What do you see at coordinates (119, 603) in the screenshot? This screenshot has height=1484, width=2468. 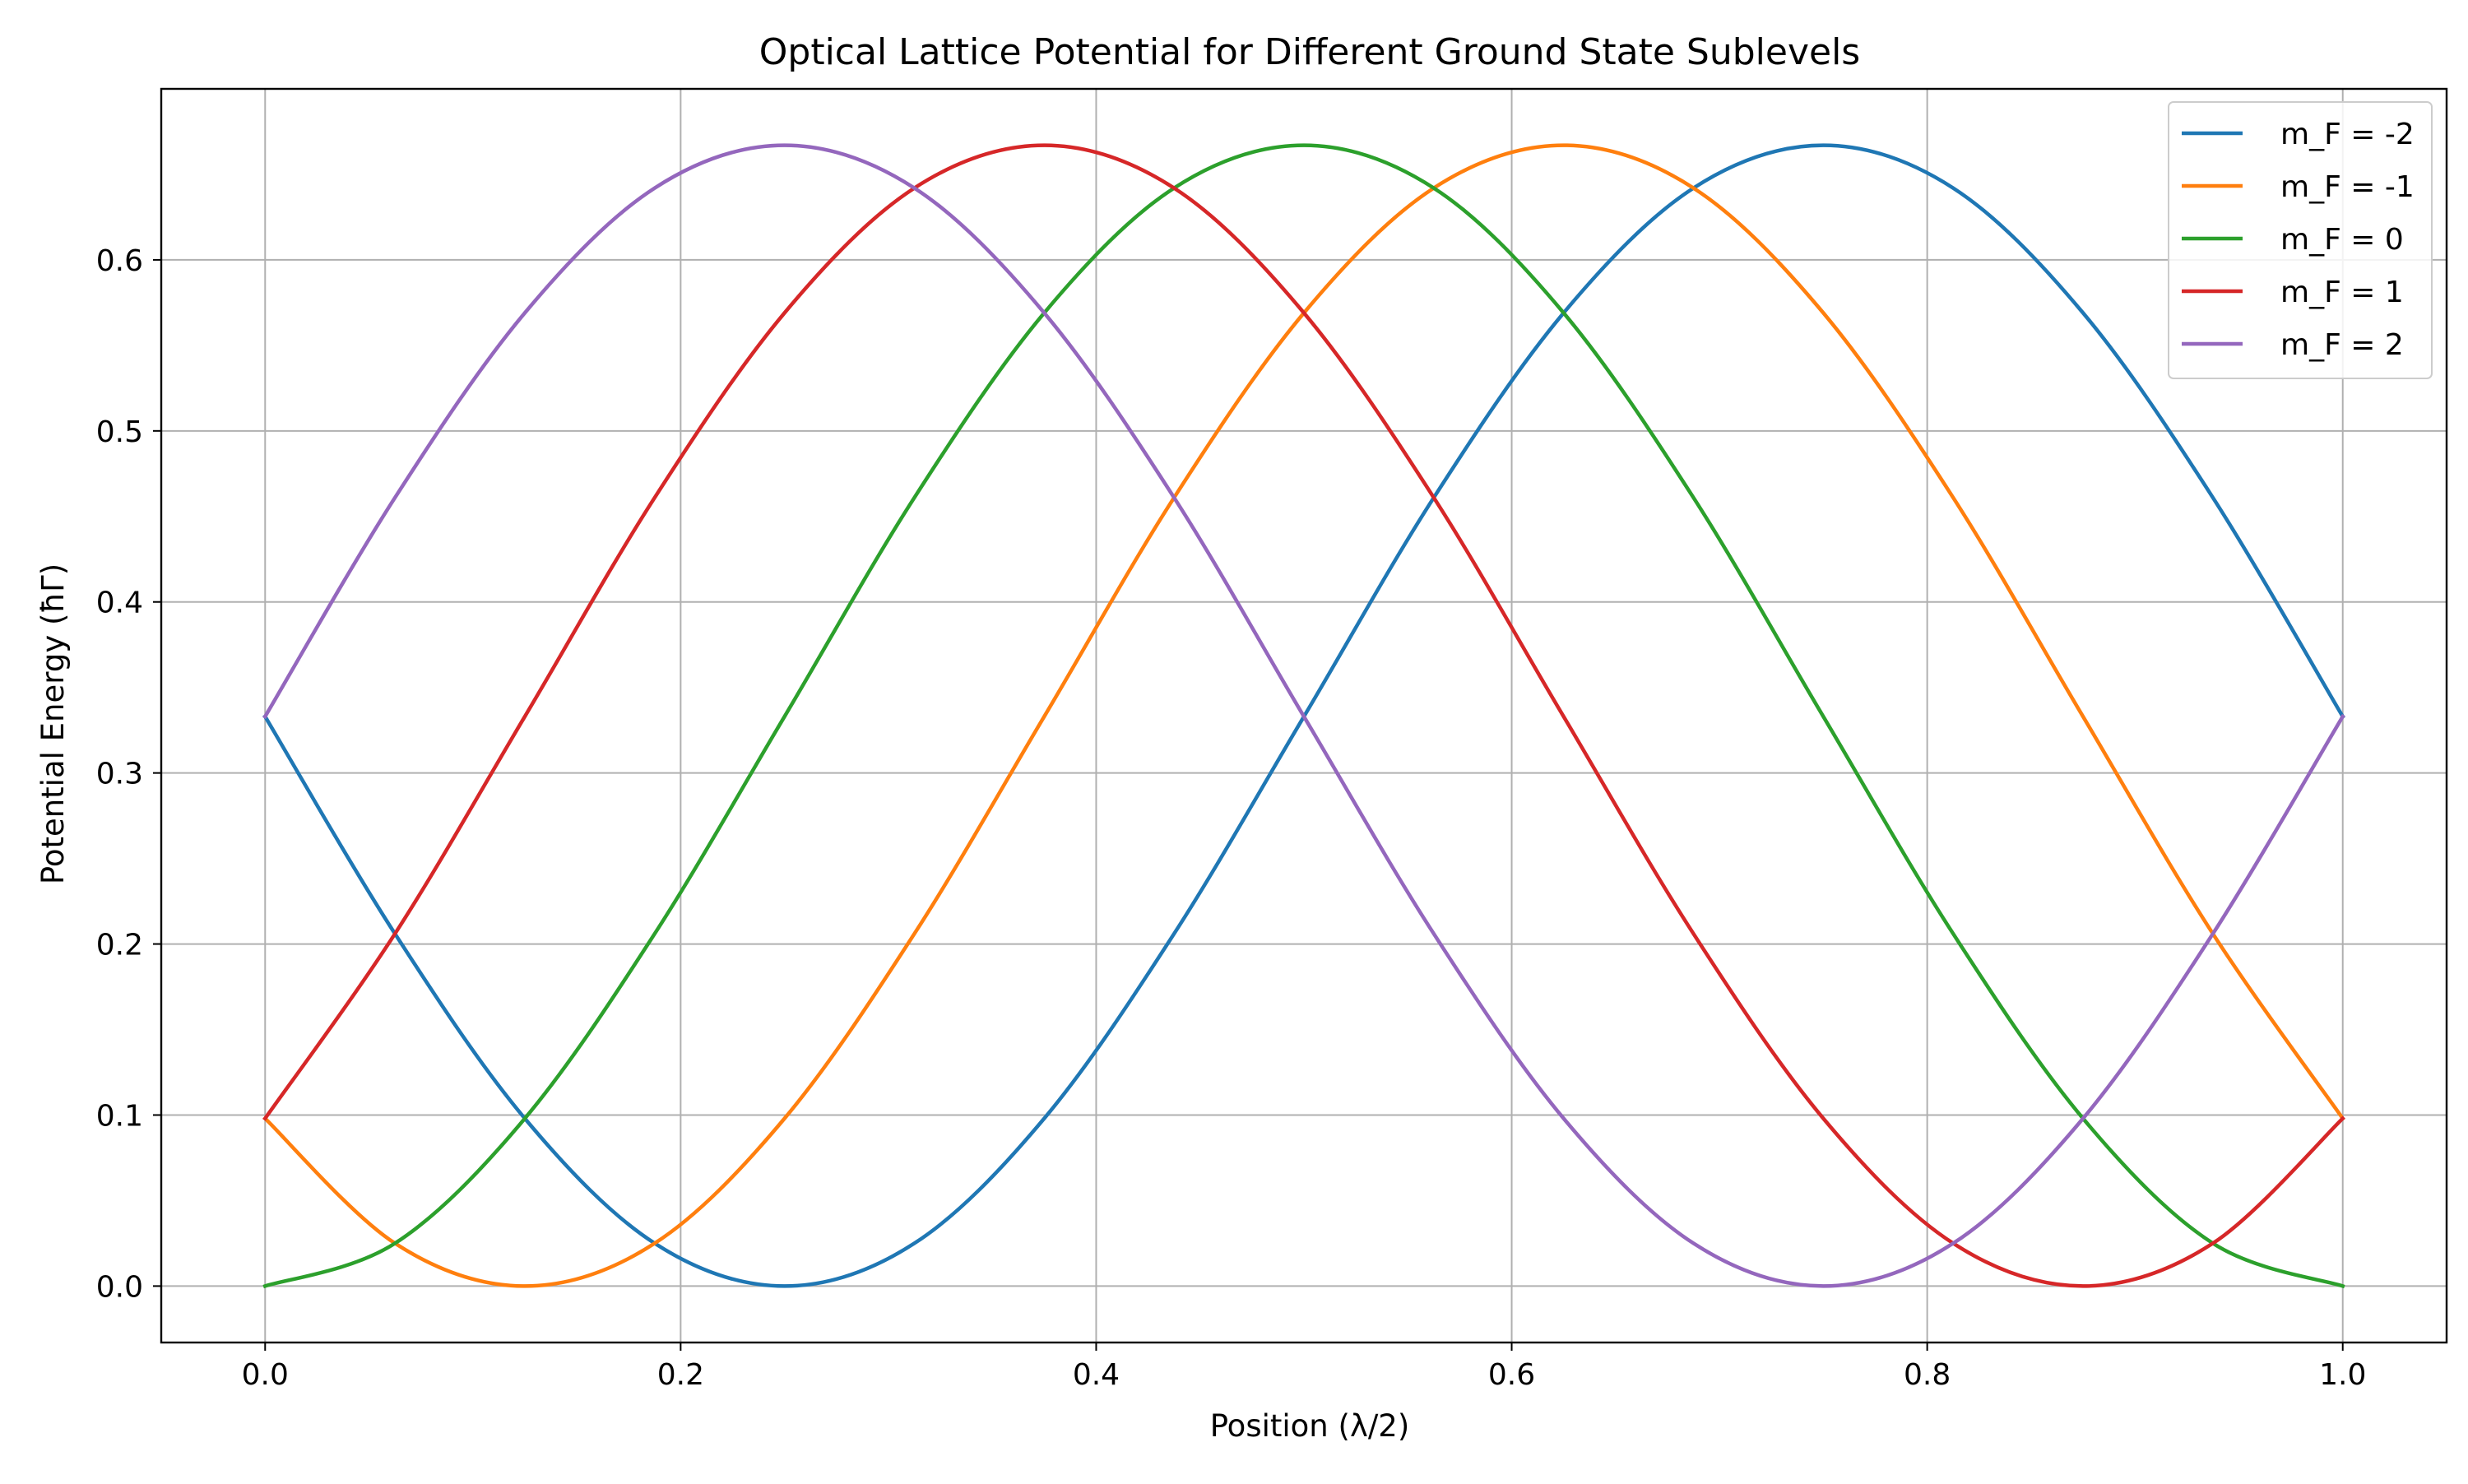 I see `y-tick-label: 0.4` at bounding box center [119, 603].